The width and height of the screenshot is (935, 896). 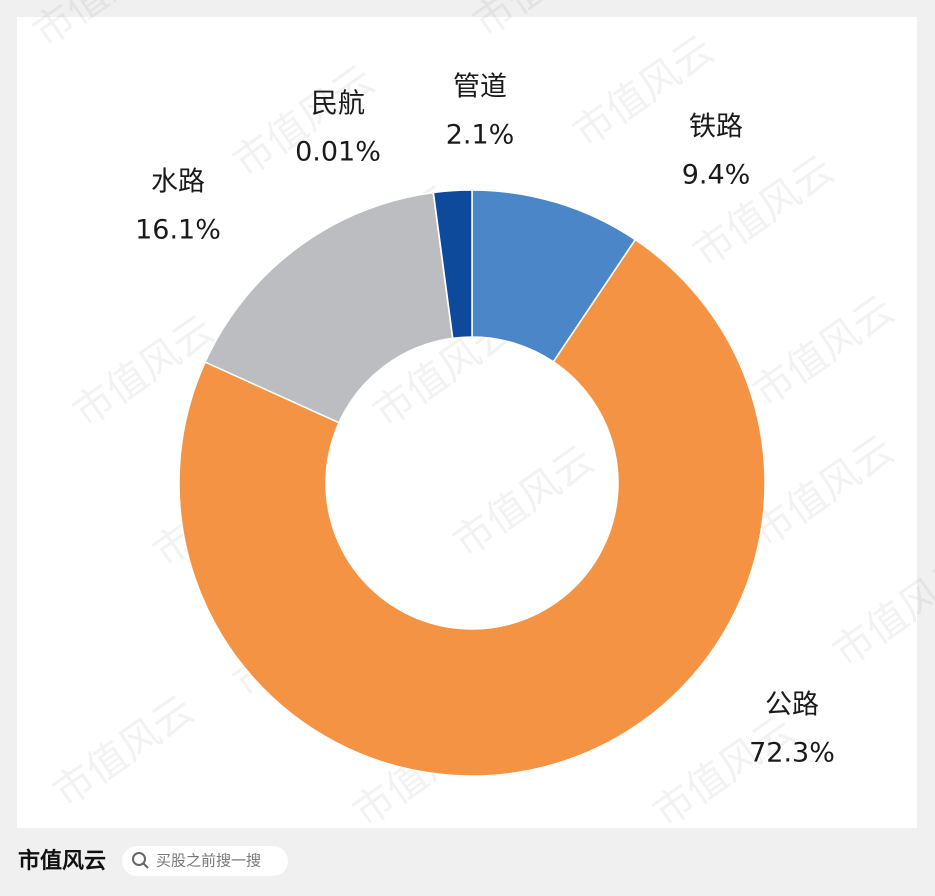 What do you see at coordinates (792, 753) in the screenshot?
I see `value-label: 72.3%` at bounding box center [792, 753].